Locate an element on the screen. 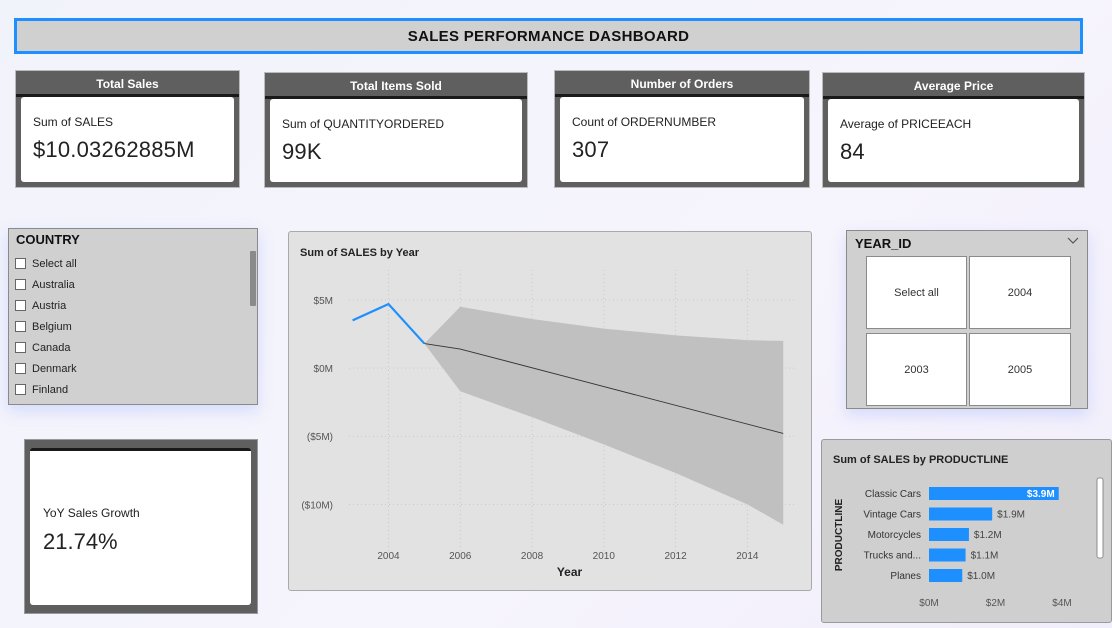 Image resolution: width=1112 pixels, height=628 pixels. kpi-header: Total Items Sold is located at coordinates (396, 86).